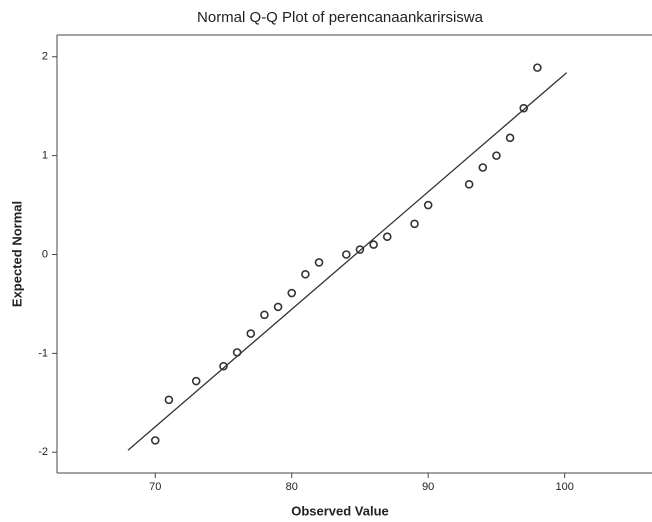 The image size is (652, 522). What do you see at coordinates (45, 254) in the screenshot?
I see `y-tick-label: 0` at bounding box center [45, 254].